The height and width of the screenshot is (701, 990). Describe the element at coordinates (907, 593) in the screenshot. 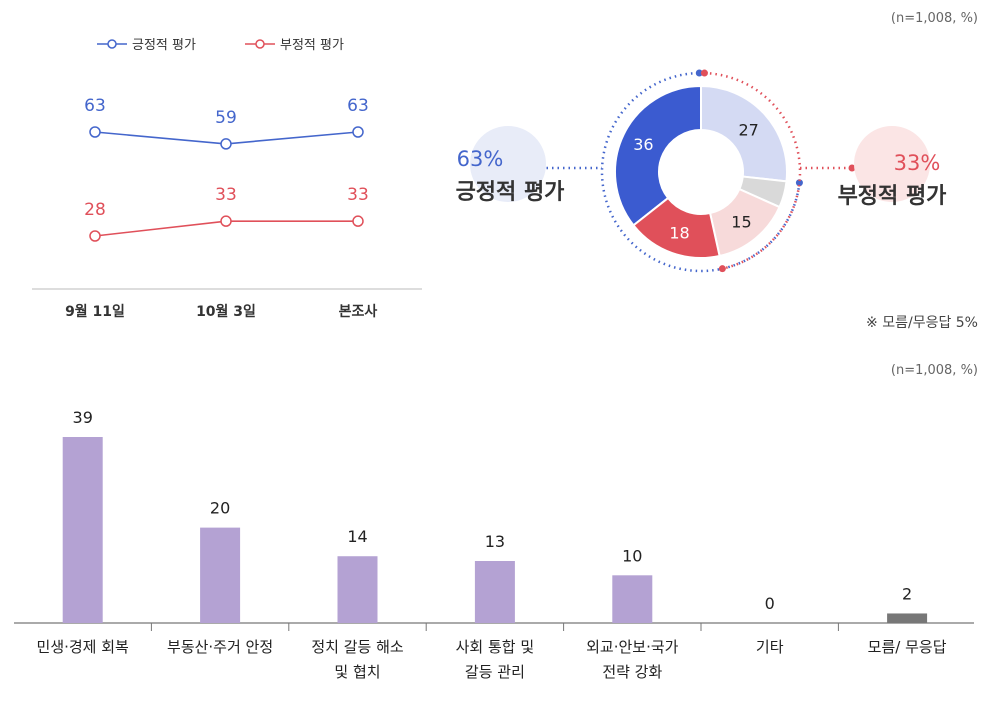

I see `bar-value-label: 2` at that location.